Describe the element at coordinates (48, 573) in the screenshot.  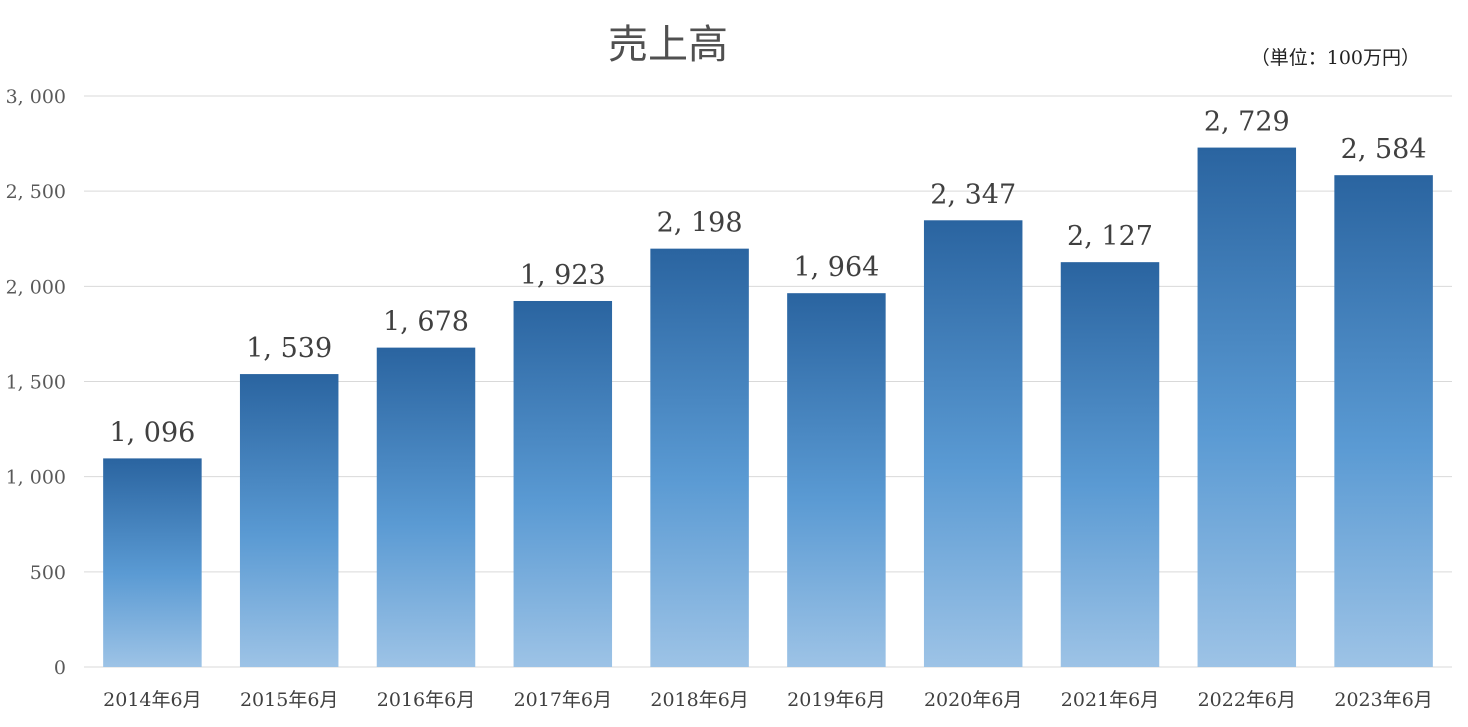
I see `y-tick-label: 500` at that location.